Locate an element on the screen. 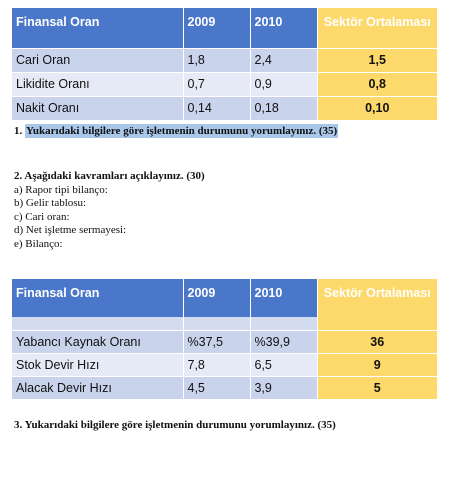  ratio-name: Likidite Oranı is located at coordinates (97, 83).